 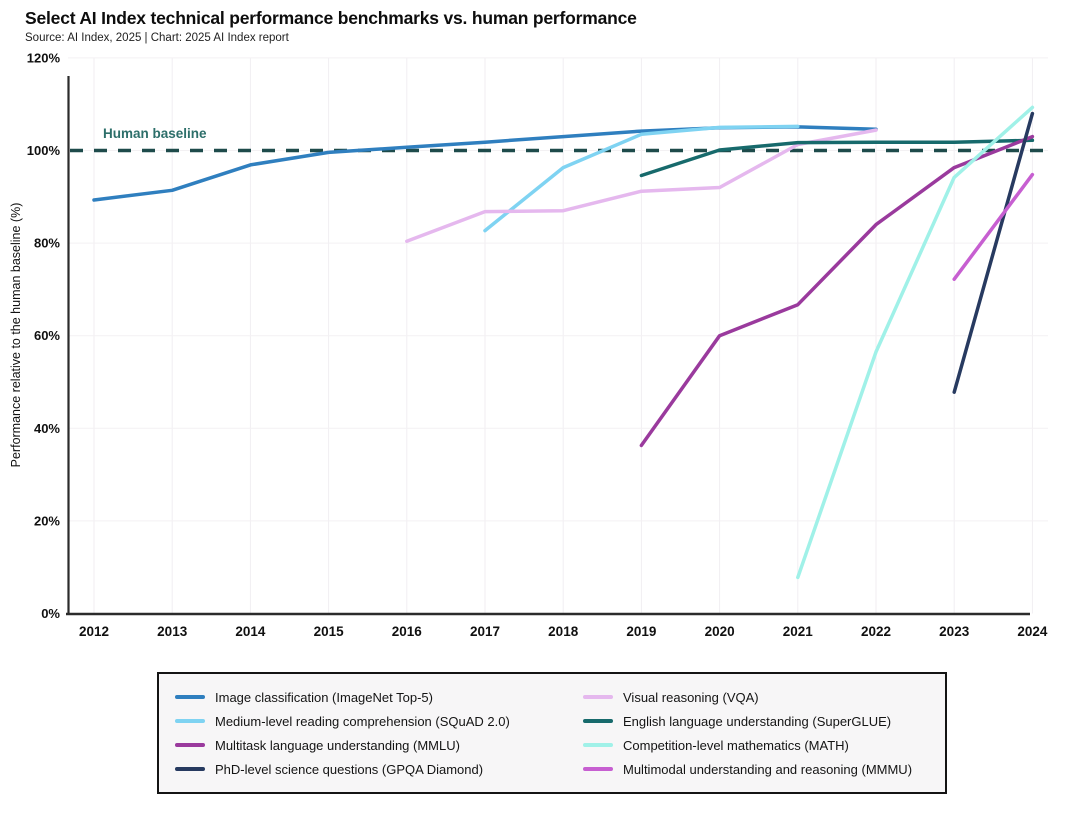 I want to click on svg-text: 20%, so click(x=47, y=520).